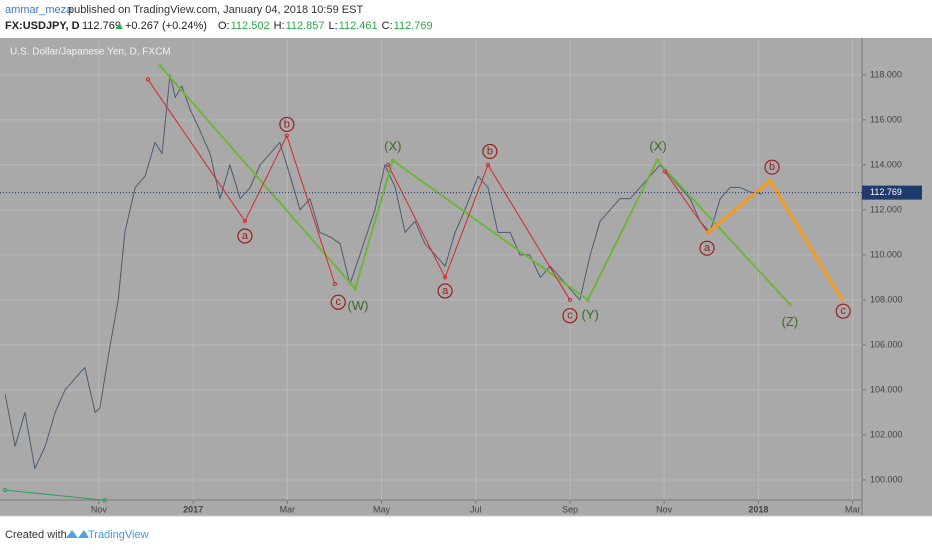  I want to click on wave-label: (Z), so click(790, 321).